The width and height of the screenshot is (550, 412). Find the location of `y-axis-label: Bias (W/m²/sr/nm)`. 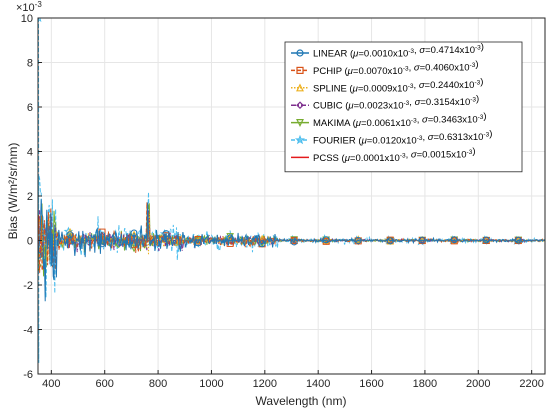

y-axis-label: Bias (W/m²/sr/nm) is located at coordinates (13, 191).